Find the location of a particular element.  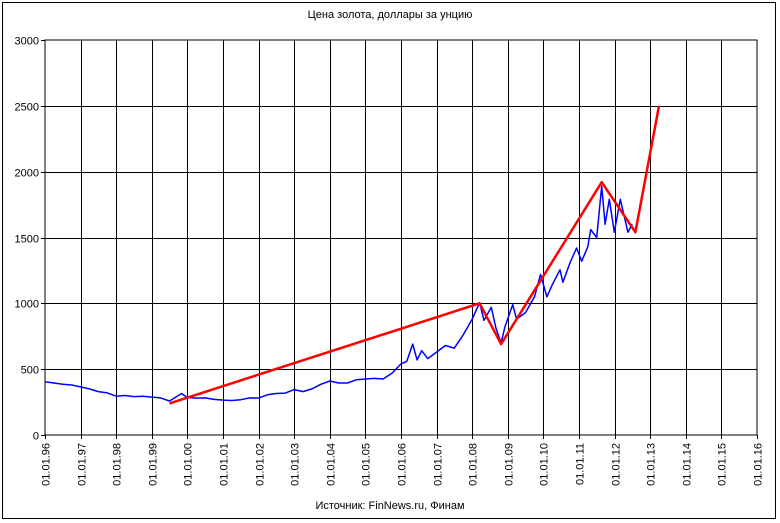

x-tick-label: 01.01.03 is located at coordinates (296, 464).